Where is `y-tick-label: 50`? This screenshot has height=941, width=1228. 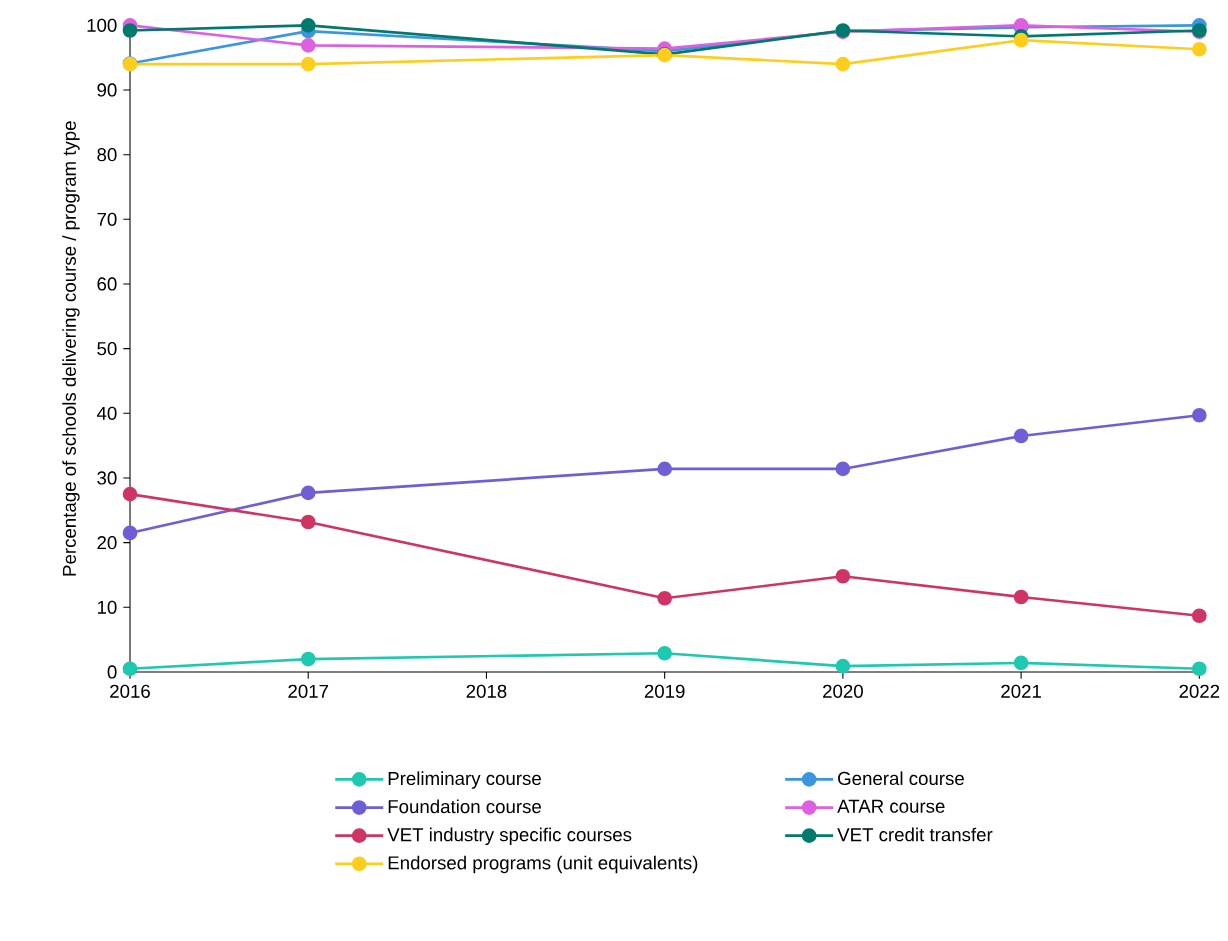
y-tick-label: 50 is located at coordinates (107, 349).